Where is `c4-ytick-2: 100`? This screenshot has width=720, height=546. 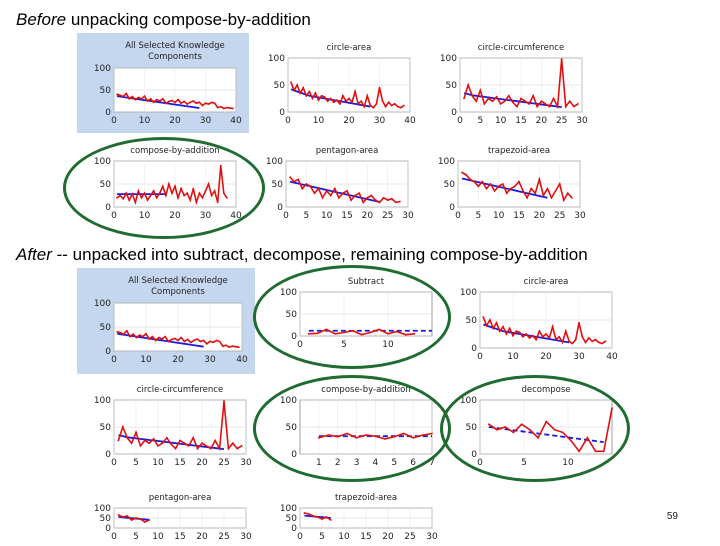 c4-ytick-2: 100 is located at coordinates (274, 162).